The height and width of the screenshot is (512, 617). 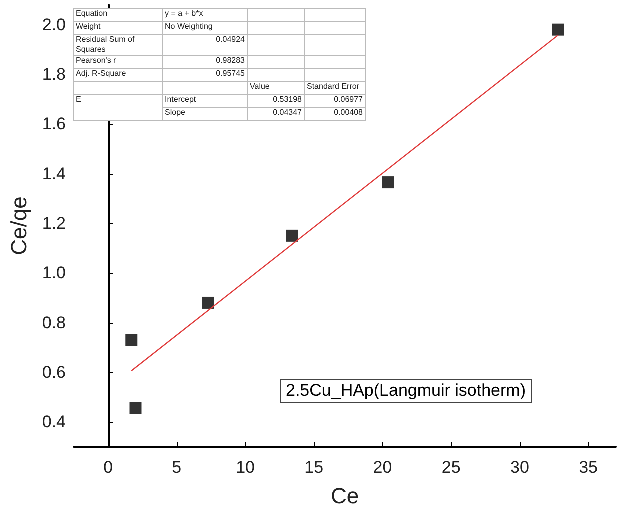 I want to click on annotation: Slope, so click(x=205, y=114).